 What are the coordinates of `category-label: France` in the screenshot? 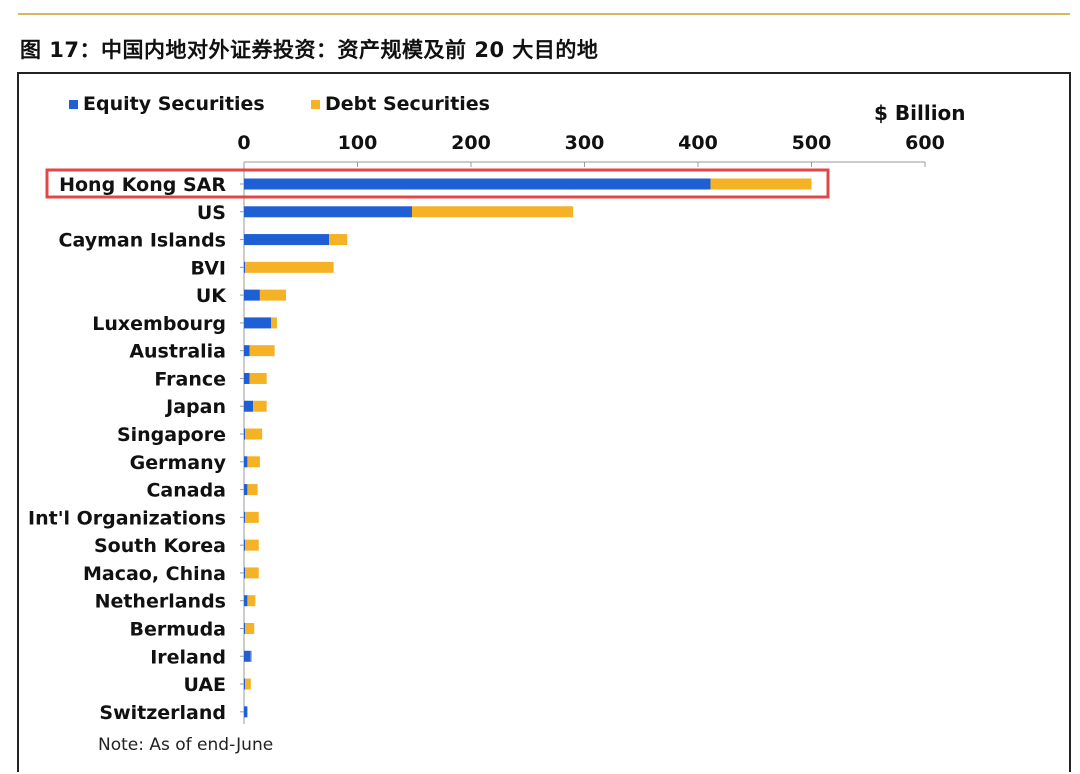 It's located at (190, 379).